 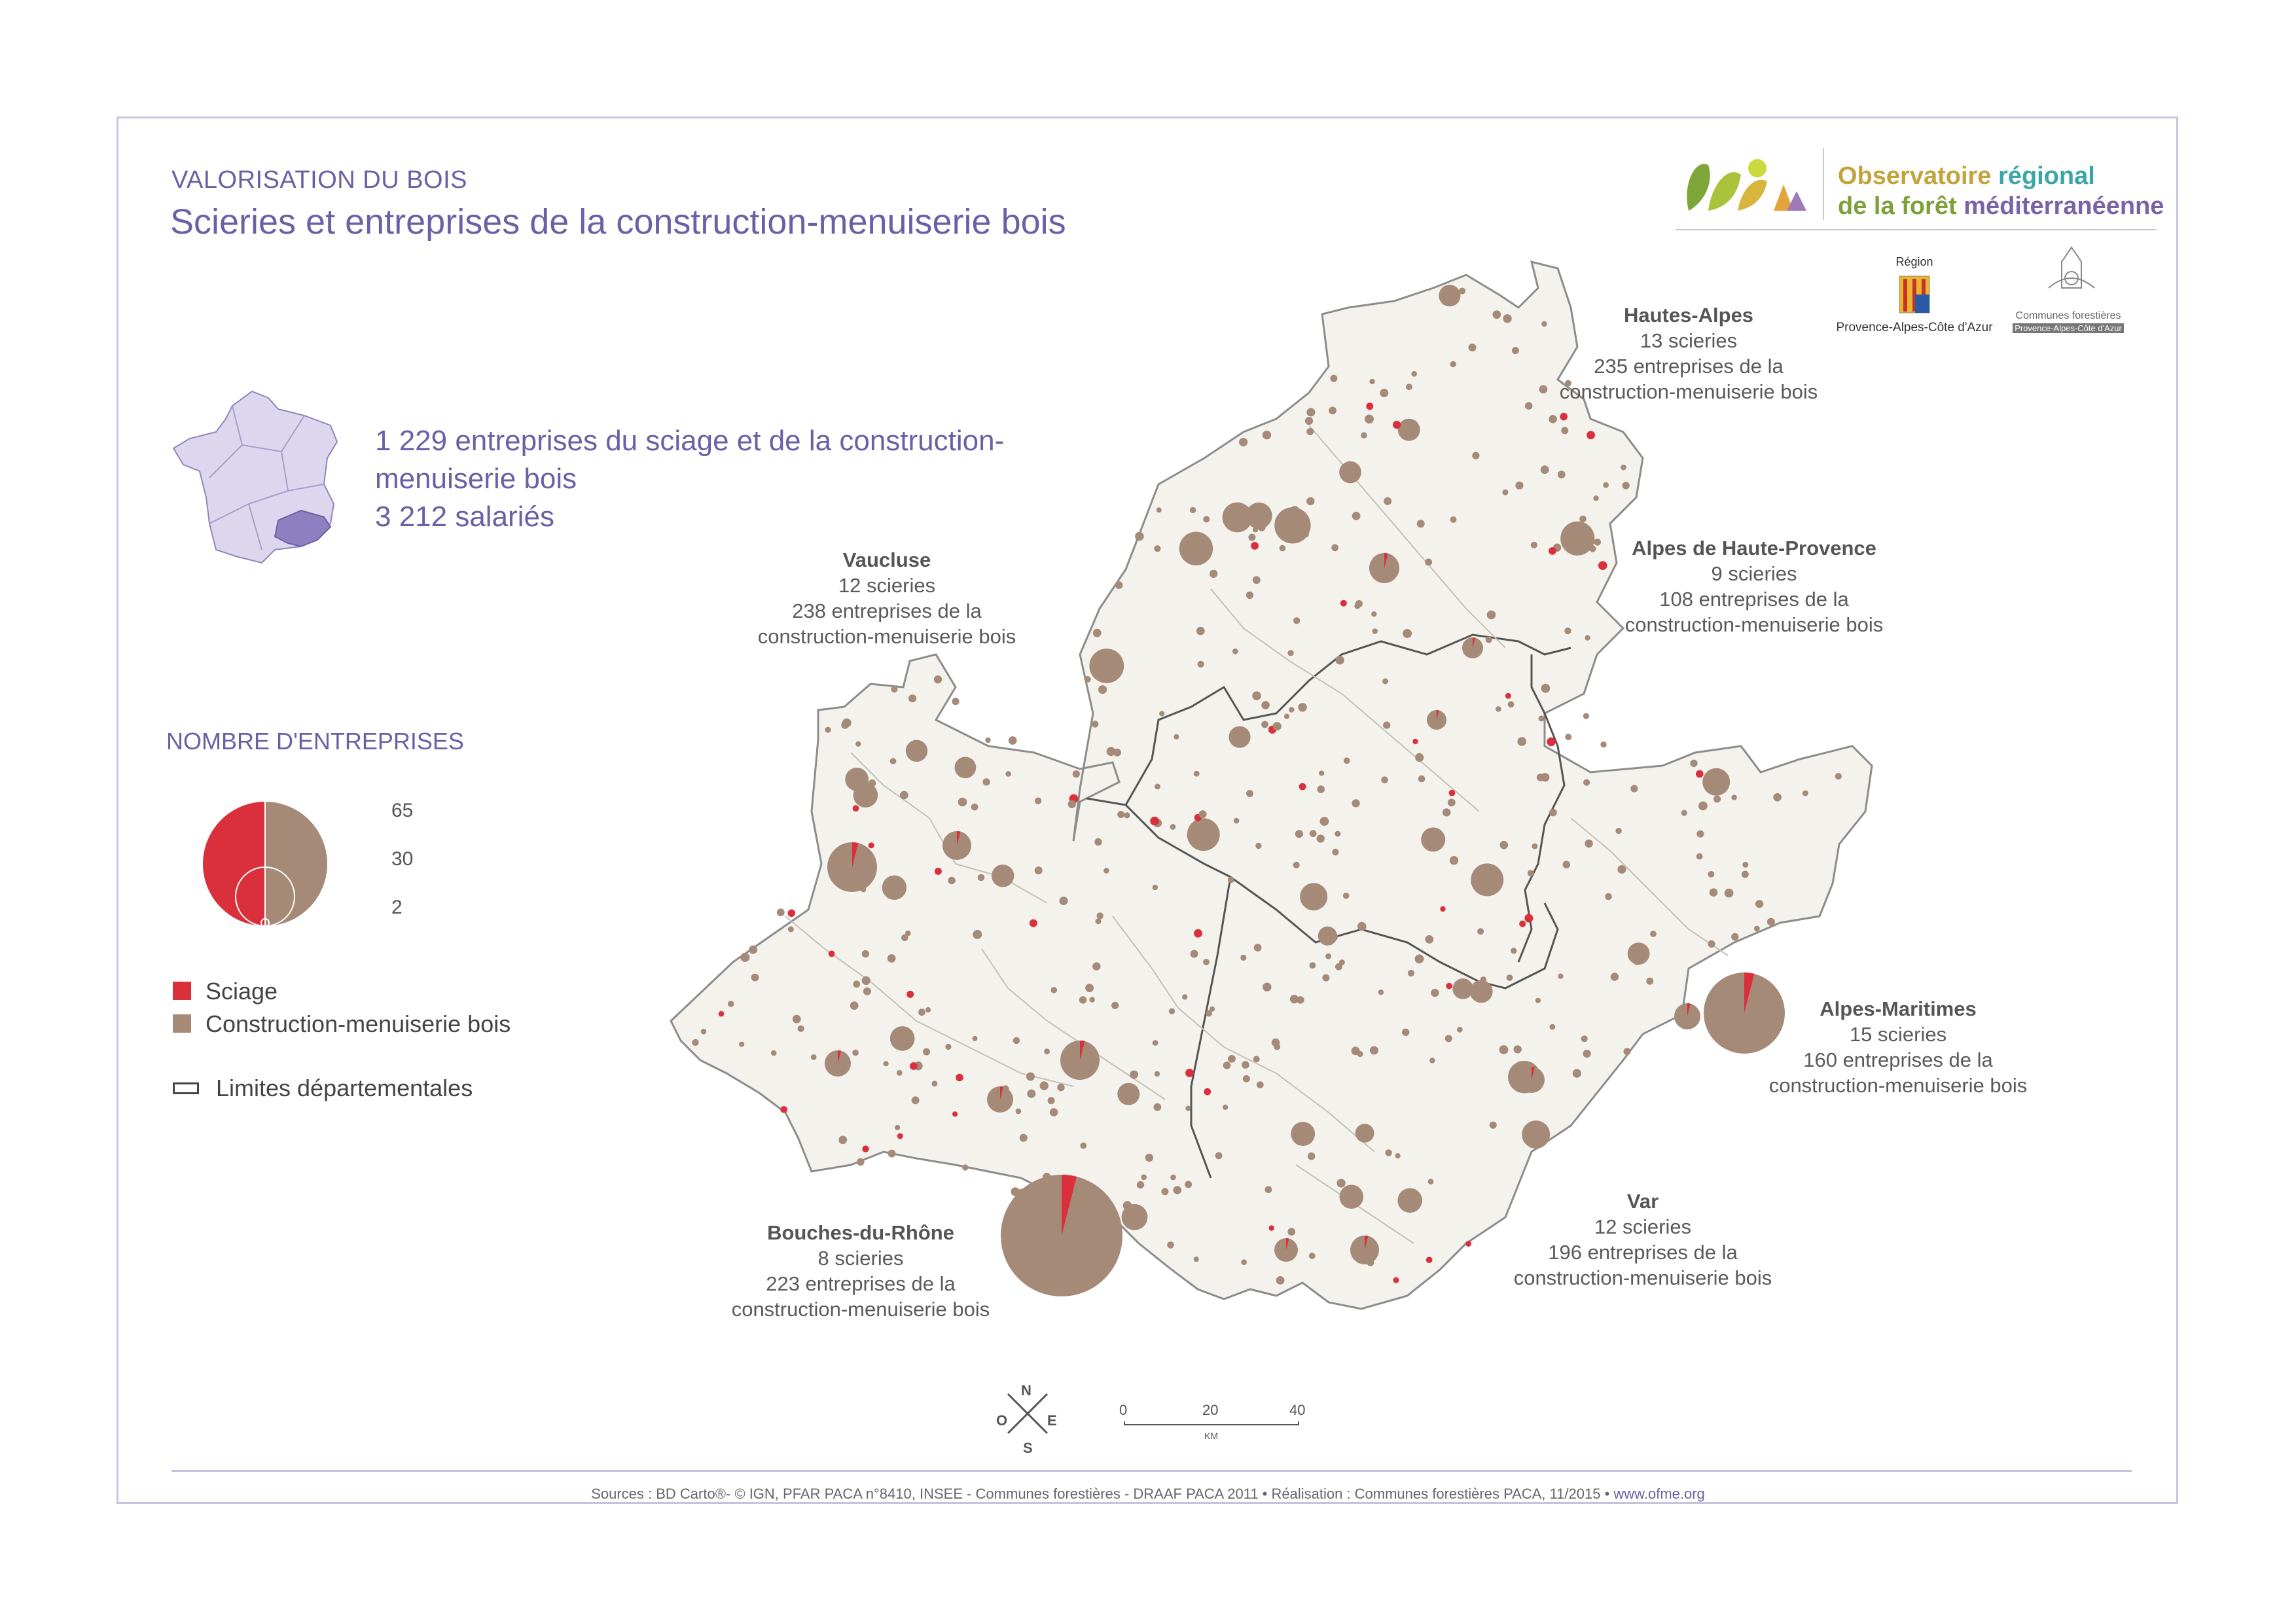 I want to click on dept-entreprises: 196 entreprises de la, so click(x=1643, y=1252).